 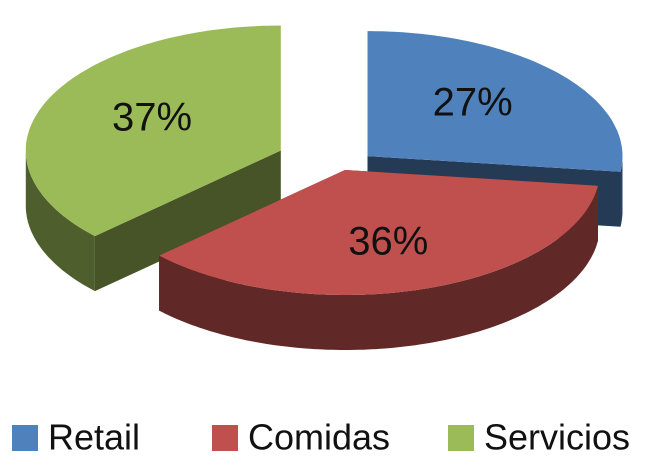 What do you see at coordinates (152, 117) in the screenshot?
I see `data-label: 37%` at bounding box center [152, 117].